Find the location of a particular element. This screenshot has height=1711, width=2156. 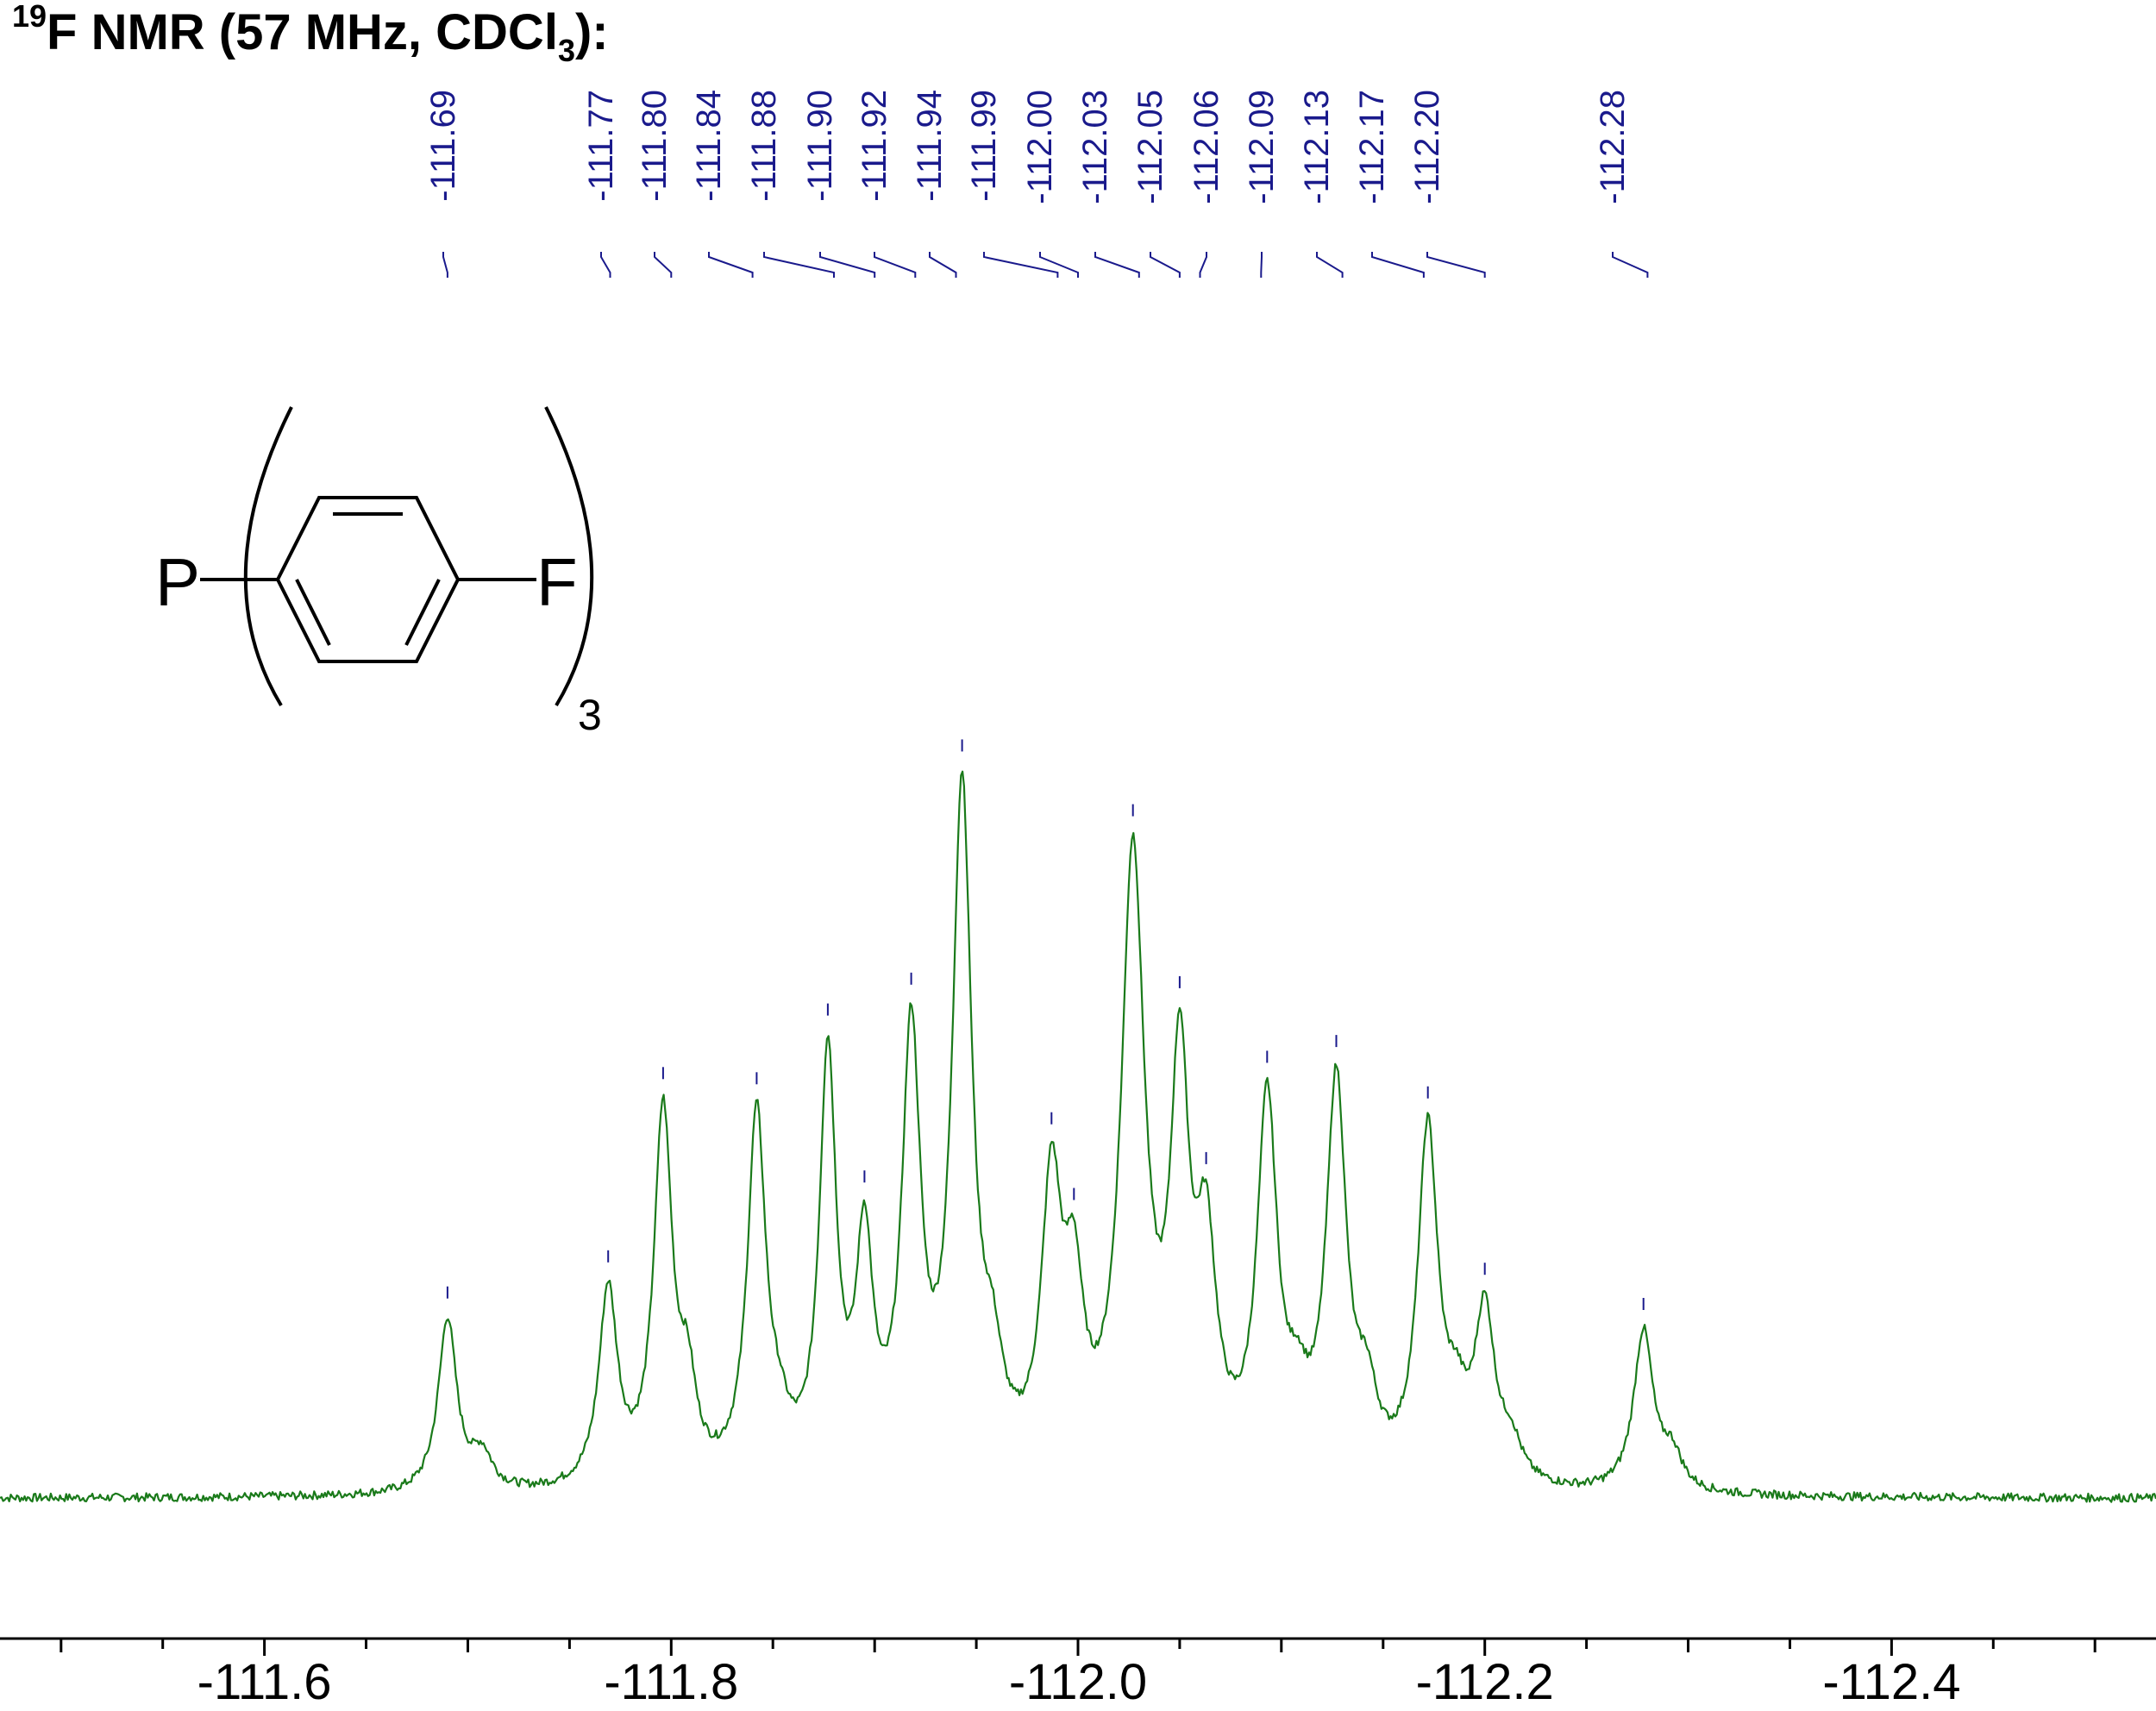

peak-label: -111.84 is located at coordinates (709, 146).